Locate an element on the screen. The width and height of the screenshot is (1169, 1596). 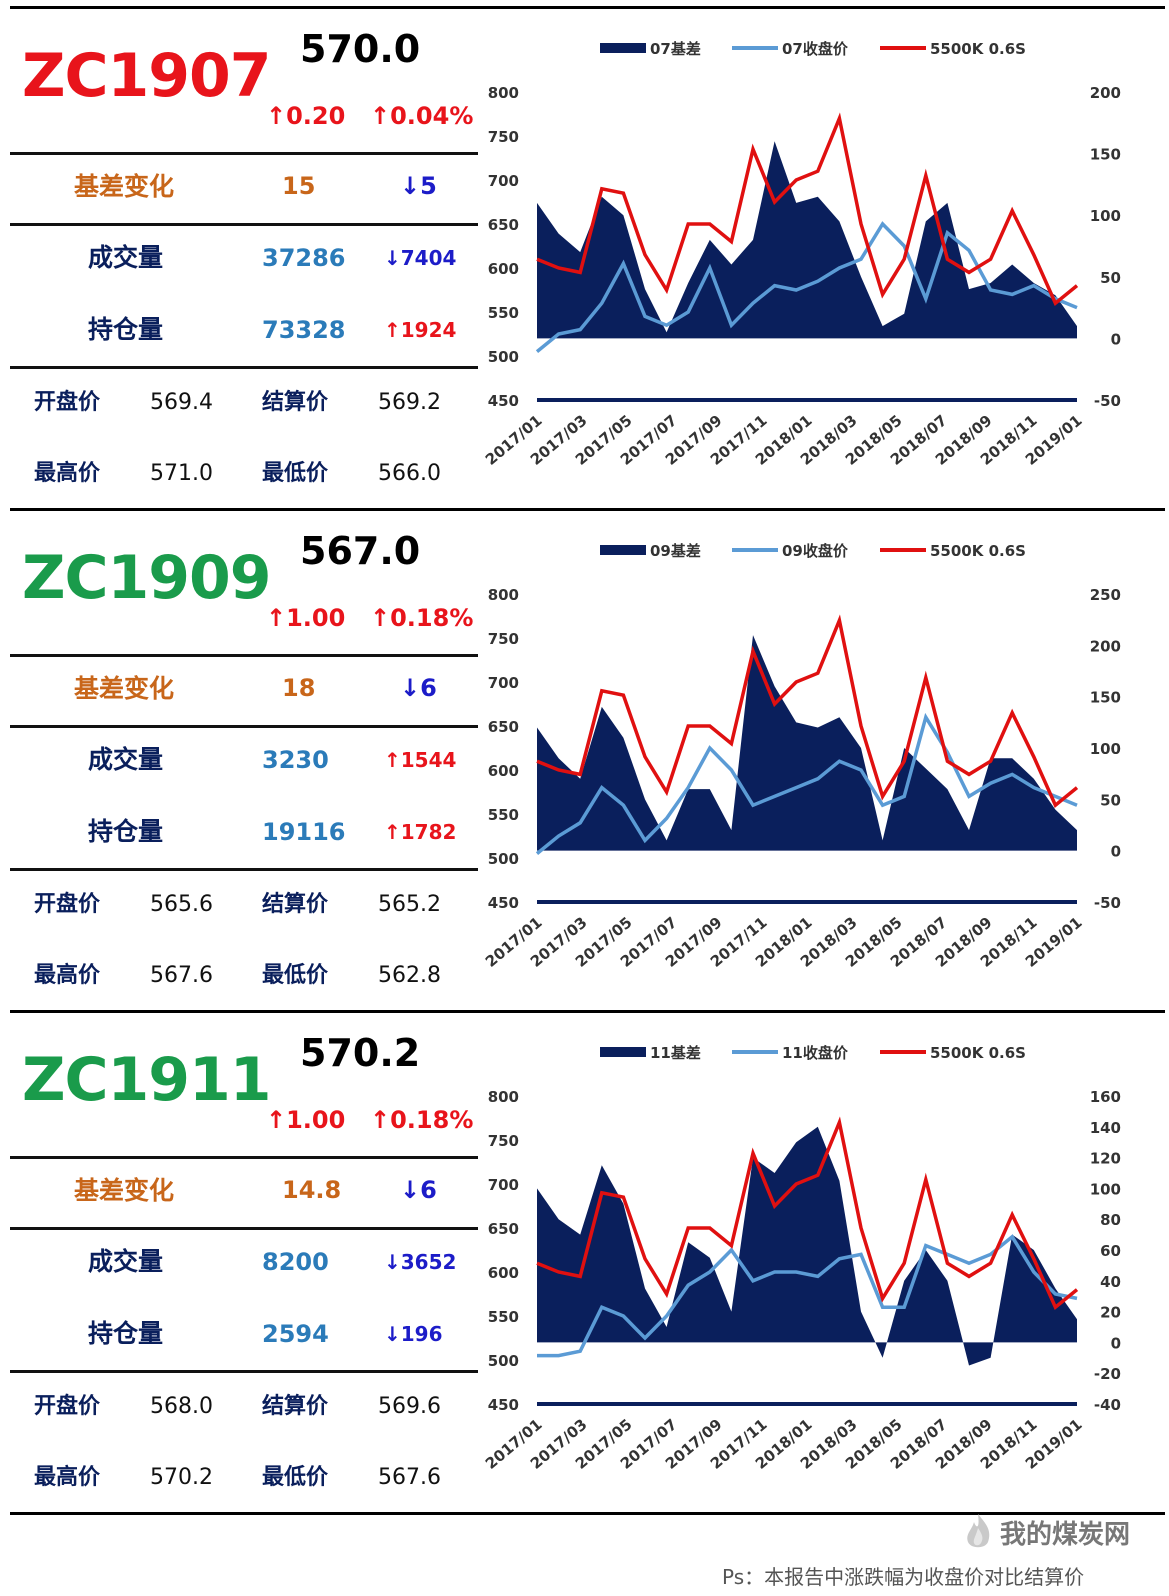
volume-label: 成交量 is located at coordinates (126, 759).